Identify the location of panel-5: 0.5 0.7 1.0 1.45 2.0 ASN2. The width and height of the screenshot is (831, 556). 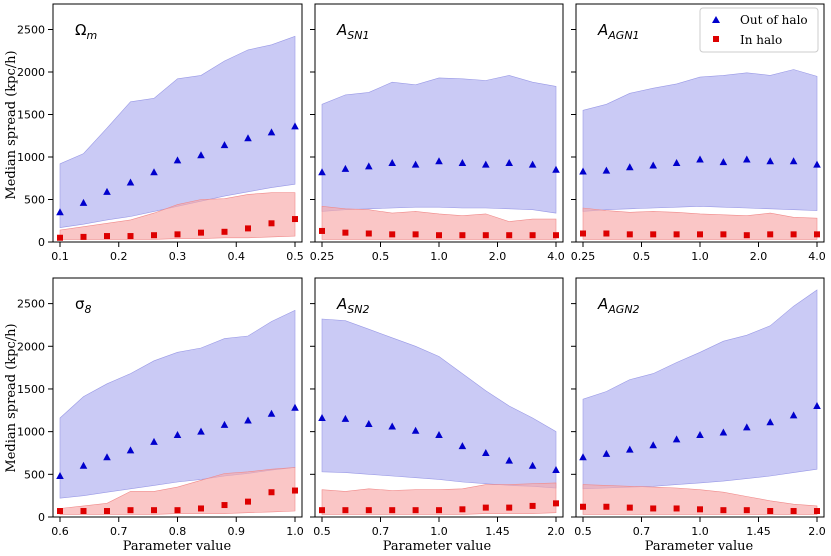
(437, 407).